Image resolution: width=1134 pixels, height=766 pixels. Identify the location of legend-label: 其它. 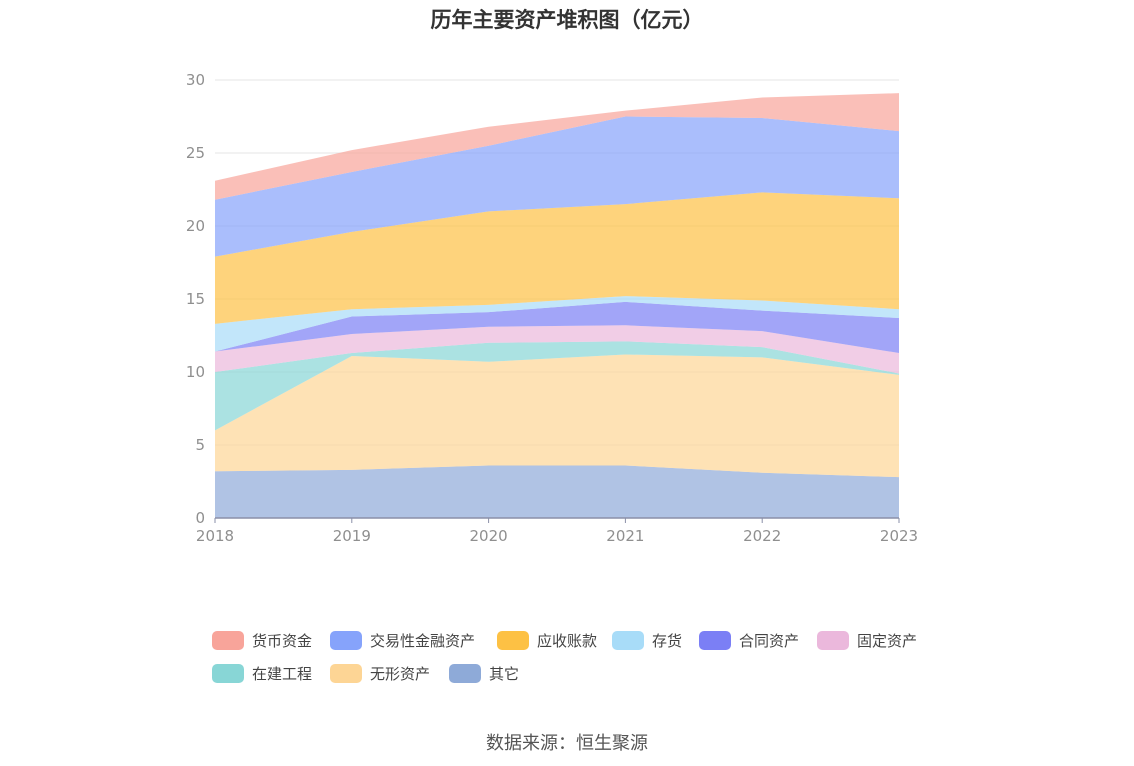
(504, 674).